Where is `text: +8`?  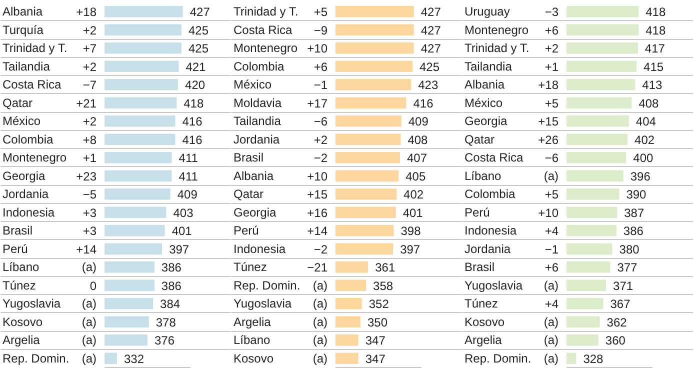
text: +8 is located at coordinates (89, 139).